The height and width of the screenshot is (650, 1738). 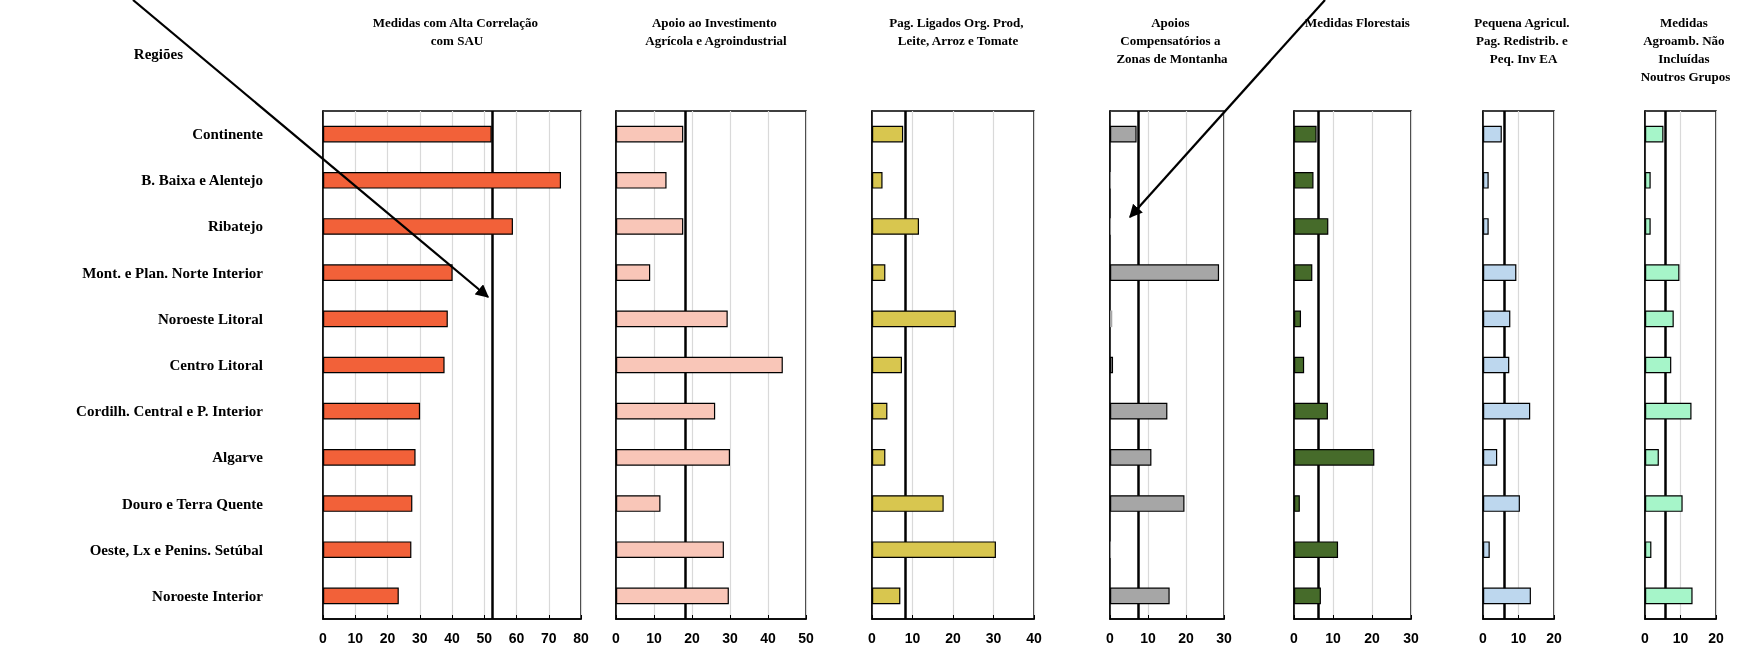 What do you see at coordinates (958, 31) in the screenshot?
I see `chart-title: Pag. Ligados Org. Prod, Leite, Arroz e Tomate` at bounding box center [958, 31].